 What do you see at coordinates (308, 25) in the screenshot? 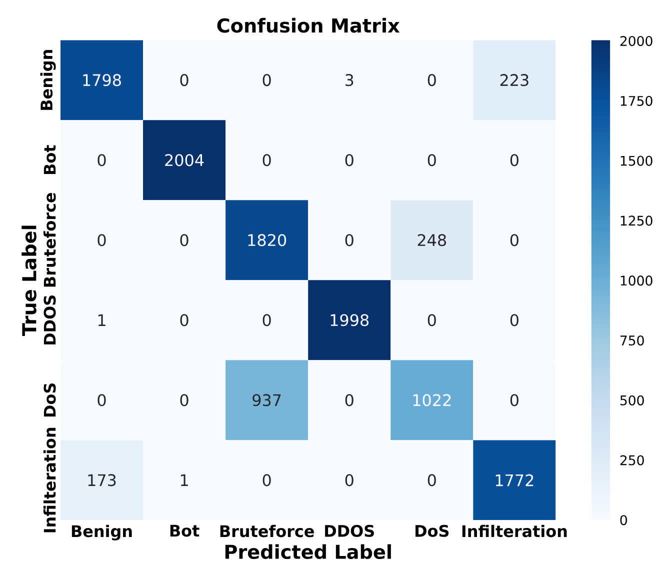
I see `chart-title: Confusion Matrix` at bounding box center [308, 25].